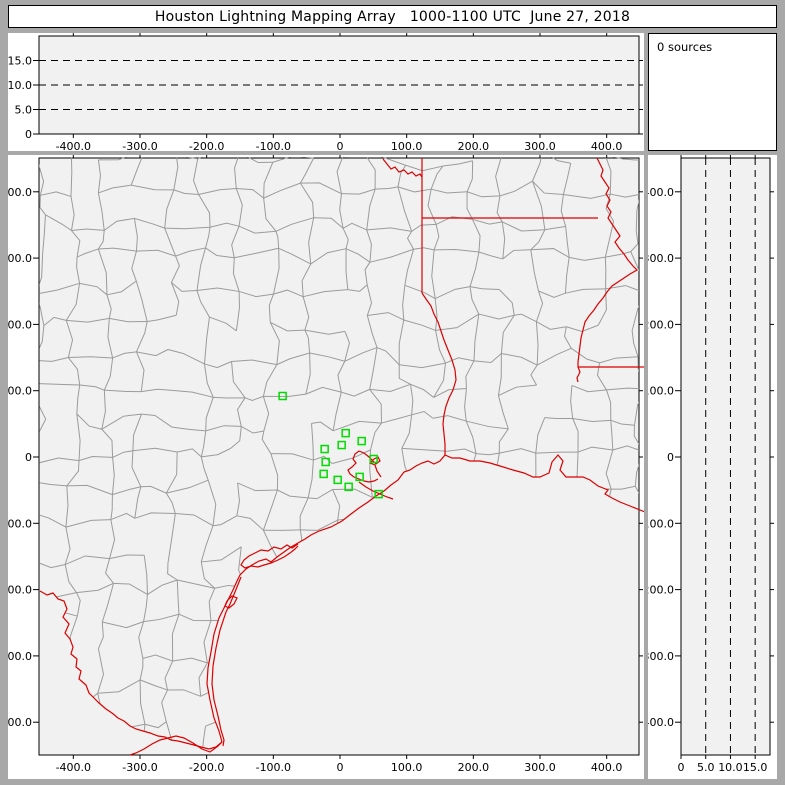  What do you see at coordinates (670, 457) in the screenshot?
I see `axis-tick-label: 0` at bounding box center [670, 457].